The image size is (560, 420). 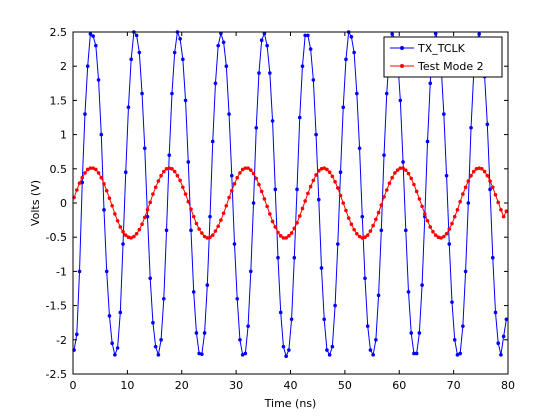 I want to click on legend-label-test-mode-2: Test Mode 2, so click(x=450, y=66).